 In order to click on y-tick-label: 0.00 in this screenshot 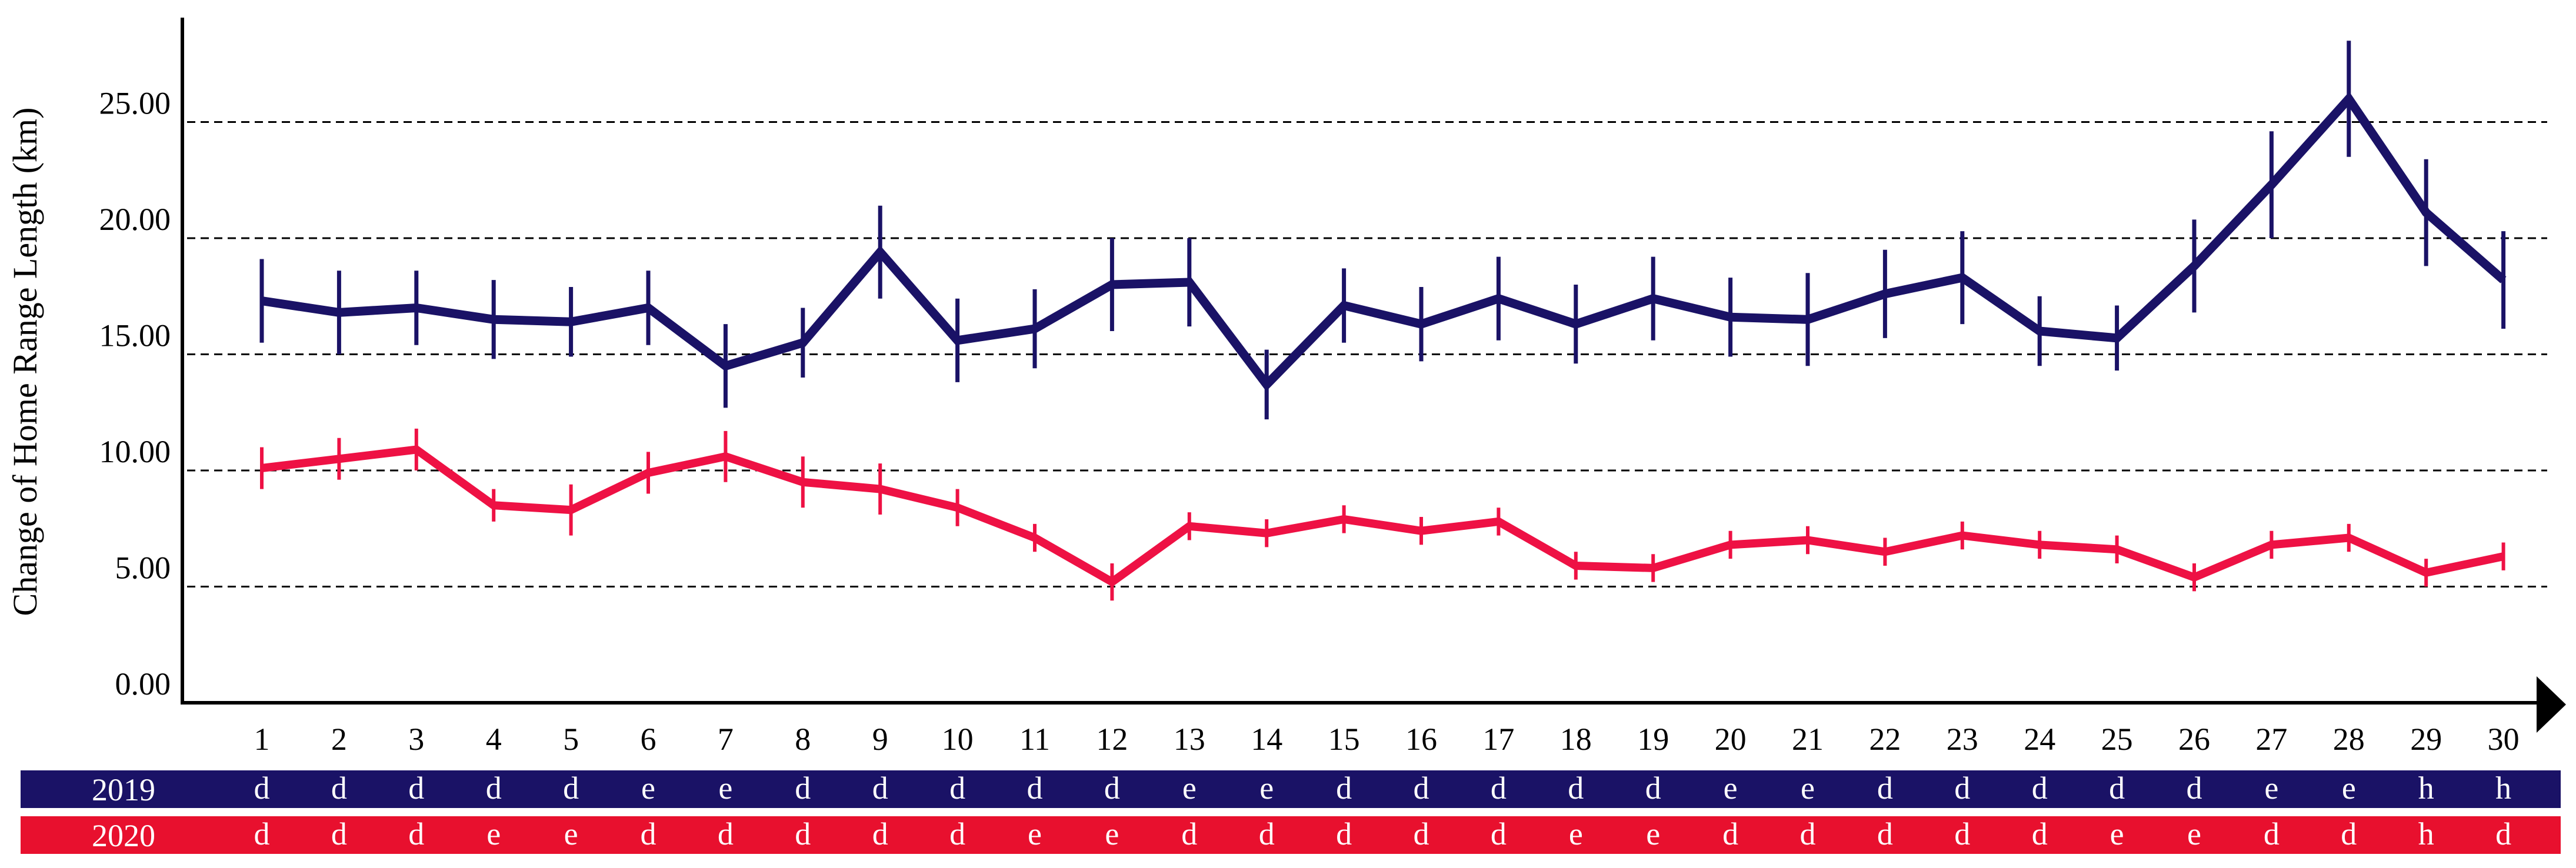, I will do `click(143, 684)`.